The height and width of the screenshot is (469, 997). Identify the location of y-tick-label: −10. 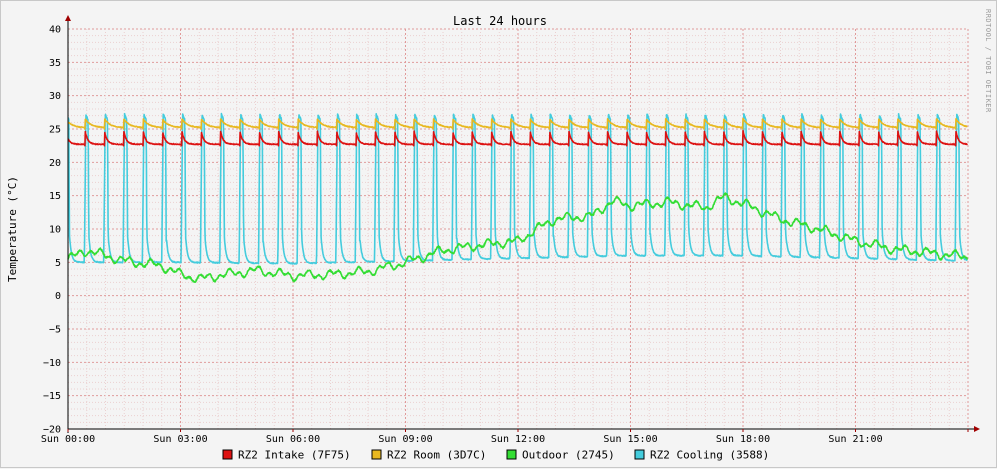
(52, 363).